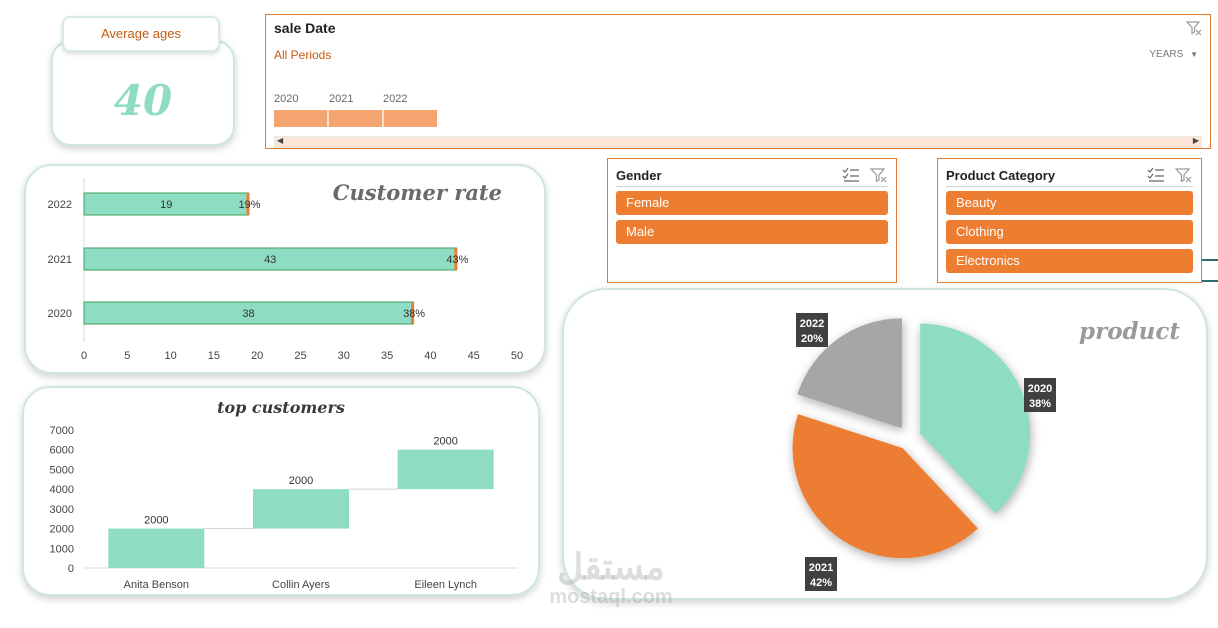  I want to click on percent-label: 43%, so click(457, 260).